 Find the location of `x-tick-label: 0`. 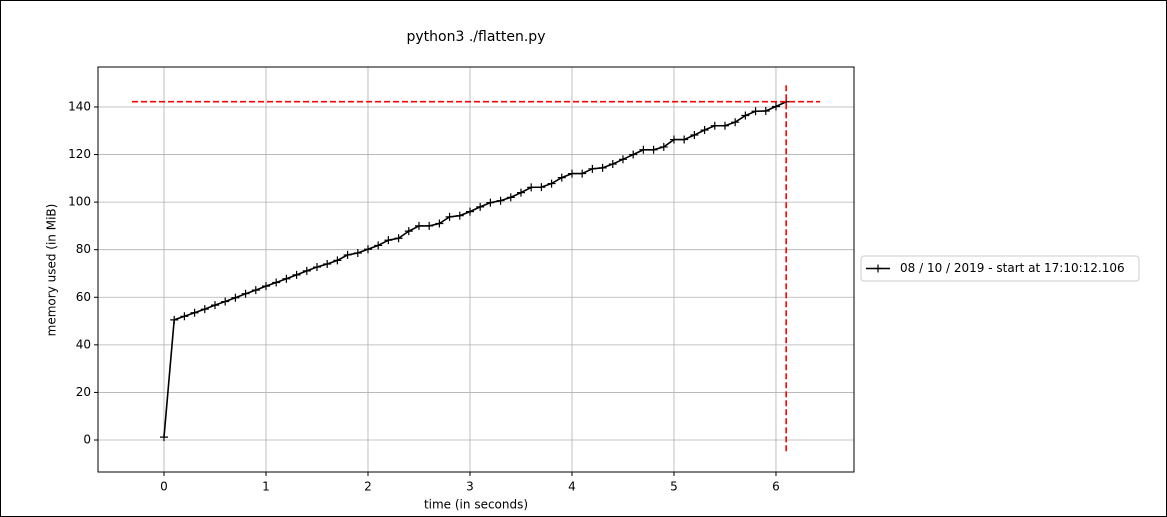

x-tick-label: 0 is located at coordinates (164, 487).